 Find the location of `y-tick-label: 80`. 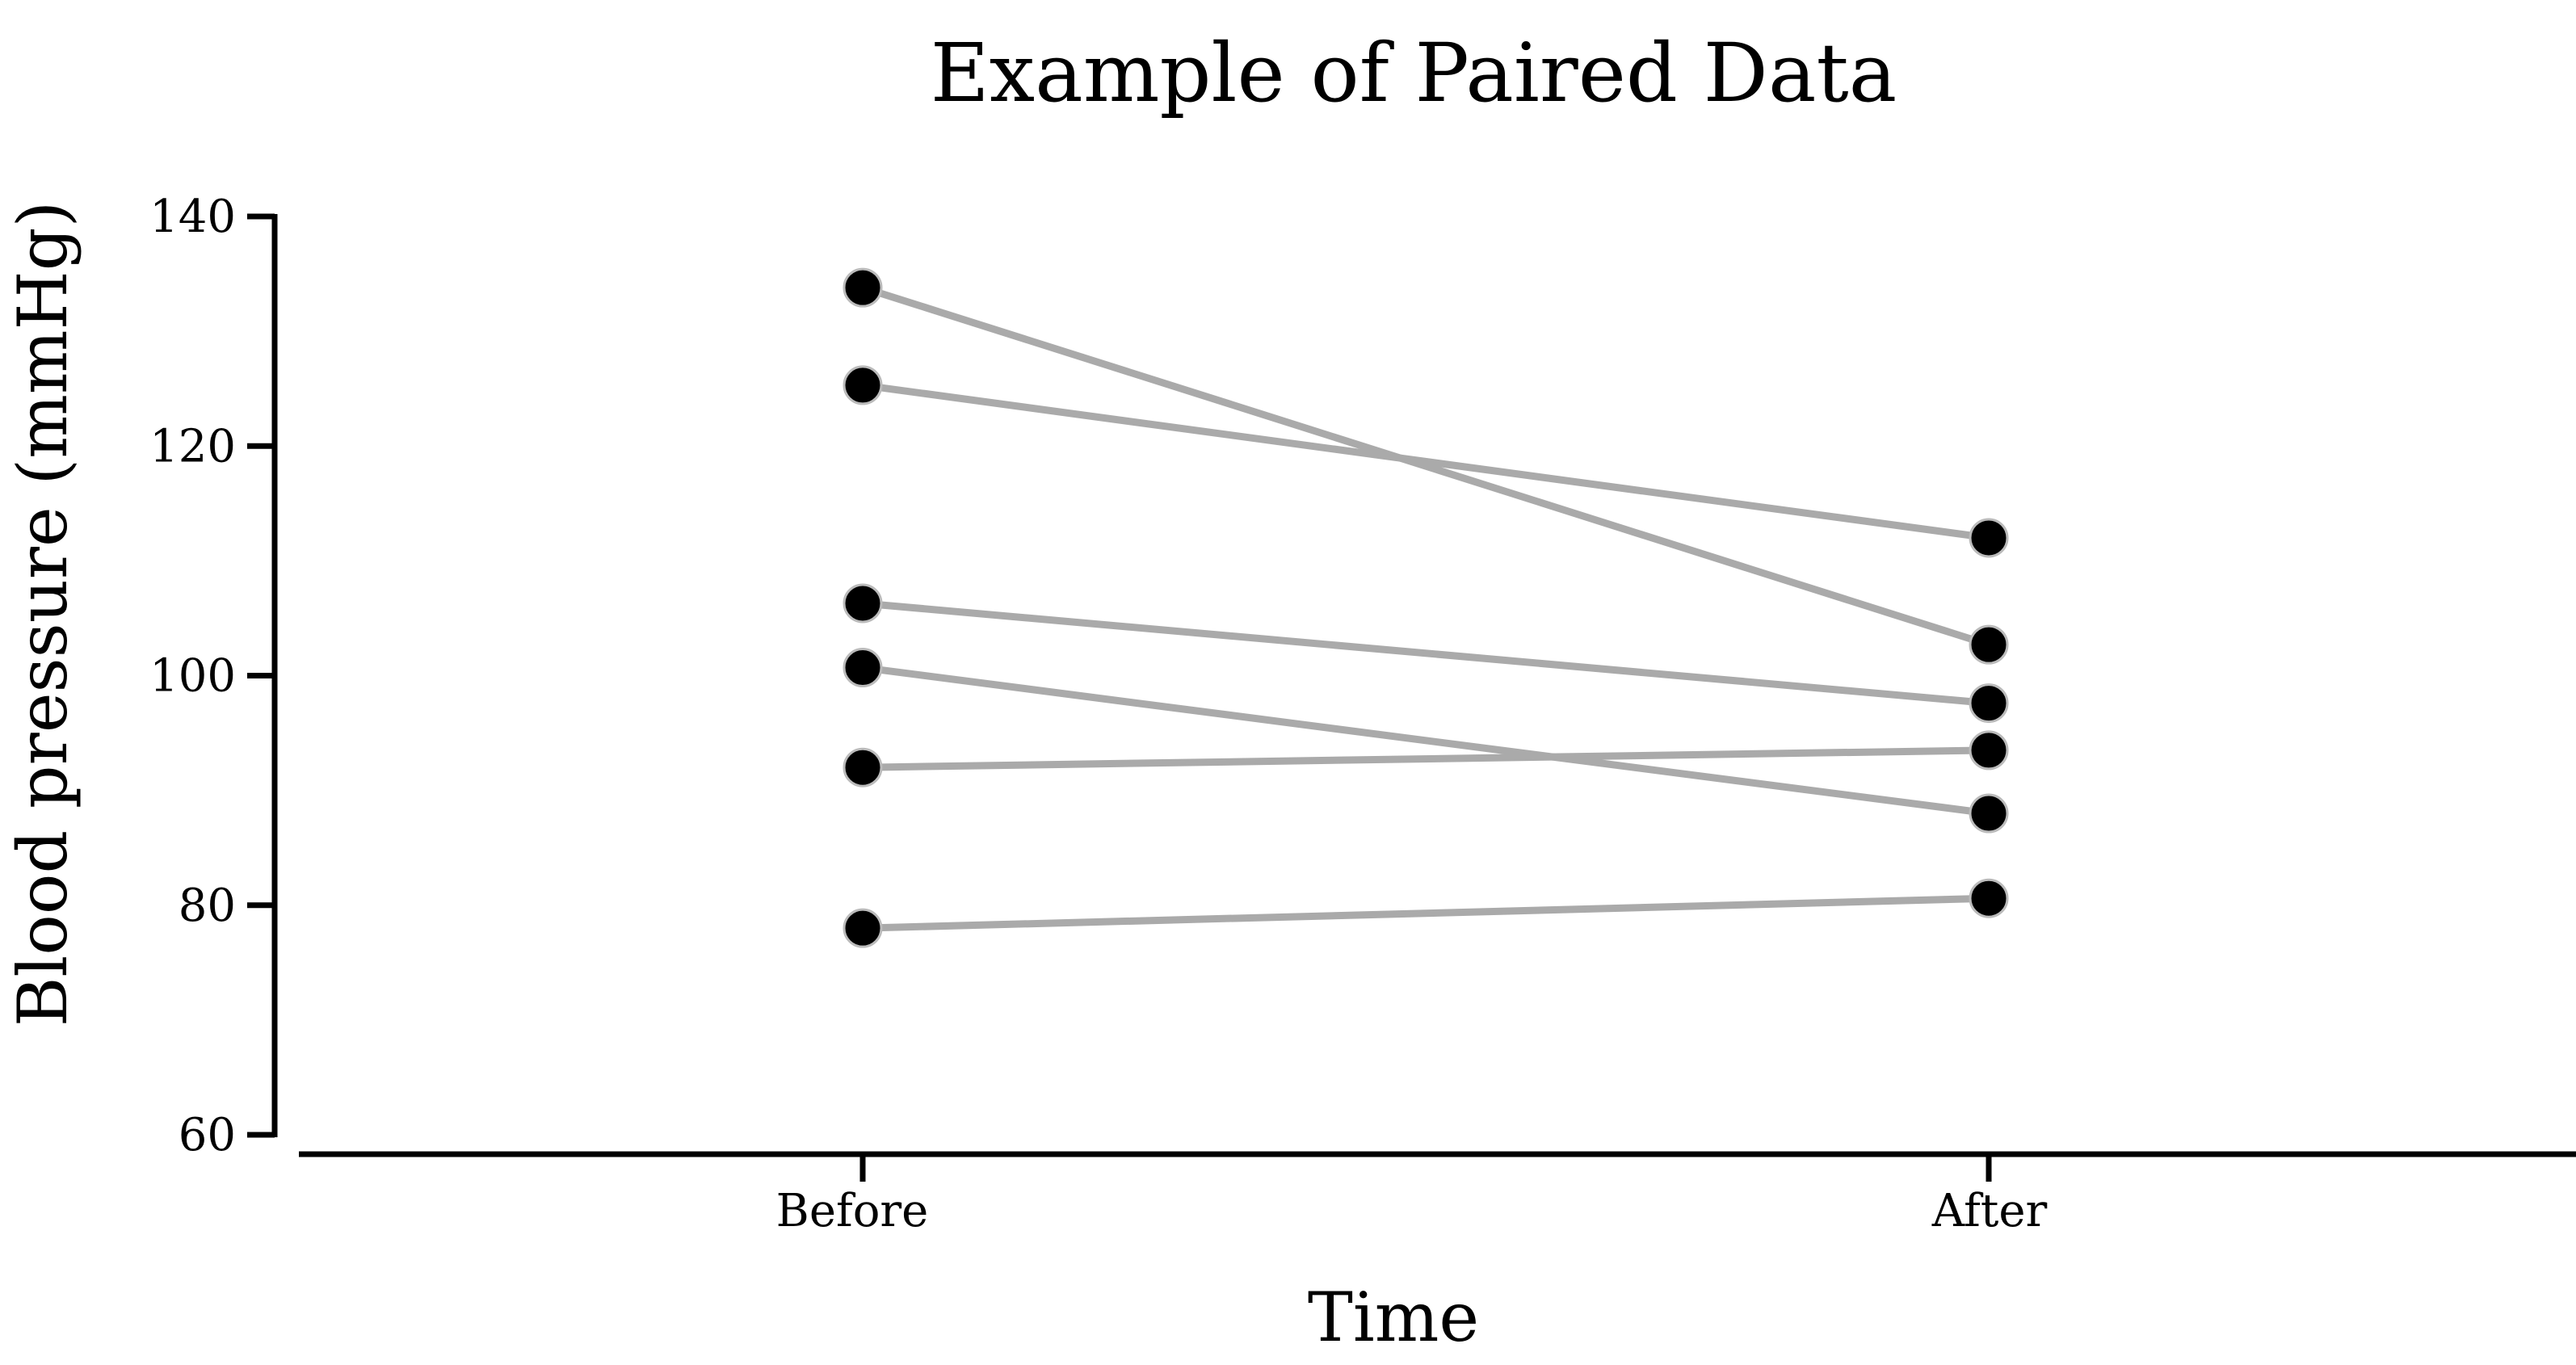

y-tick-label: 80 is located at coordinates (207, 906).